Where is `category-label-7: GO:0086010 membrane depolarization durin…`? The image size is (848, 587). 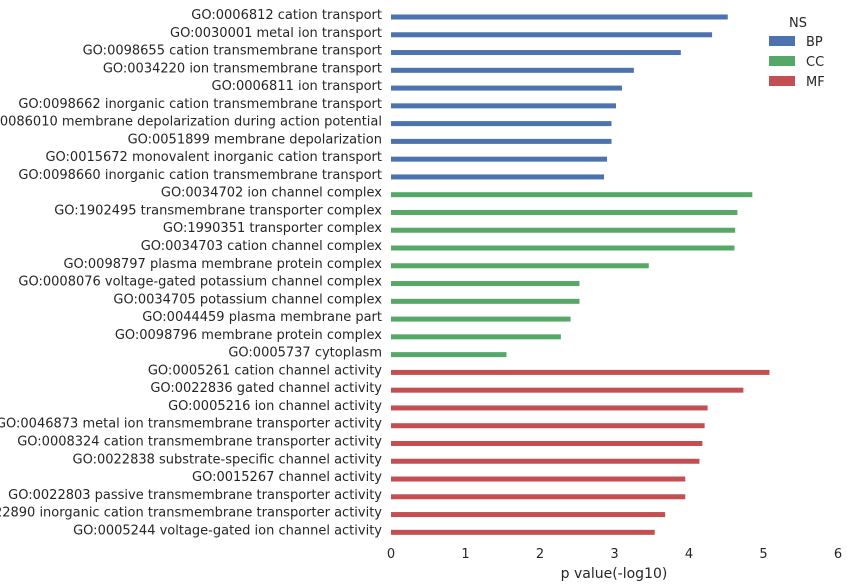 category-label-7: GO:0086010 membrane depolarization durin… is located at coordinates (191, 122).